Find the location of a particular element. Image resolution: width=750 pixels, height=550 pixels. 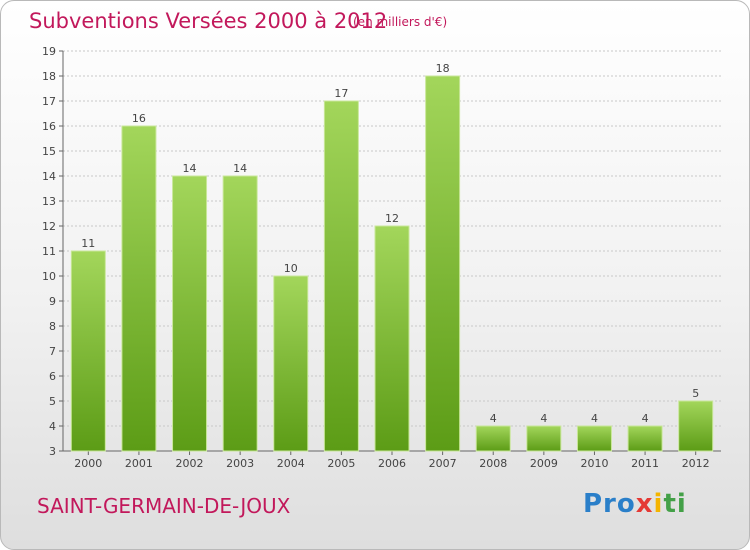

data-label-2005: 17 is located at coordinates (341, 93).